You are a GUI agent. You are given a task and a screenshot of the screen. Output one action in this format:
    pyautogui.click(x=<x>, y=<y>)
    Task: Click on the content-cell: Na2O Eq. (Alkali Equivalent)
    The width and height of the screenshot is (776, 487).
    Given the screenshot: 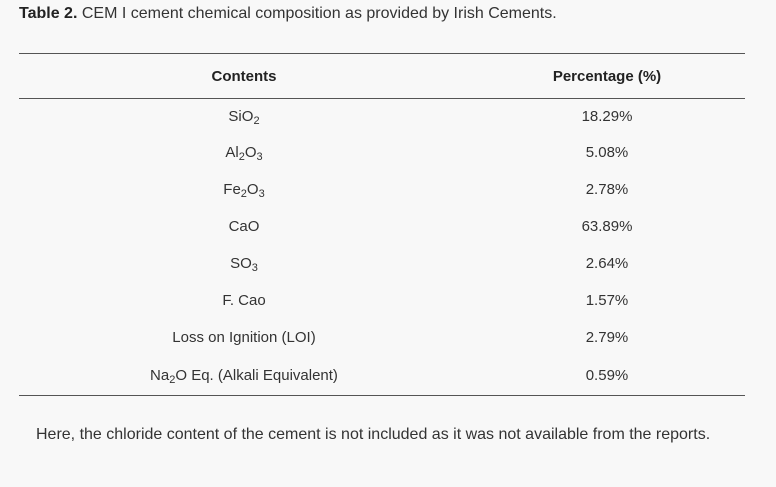 What is the action you would take?
    pyautogui.click(x=244, y=376)
    